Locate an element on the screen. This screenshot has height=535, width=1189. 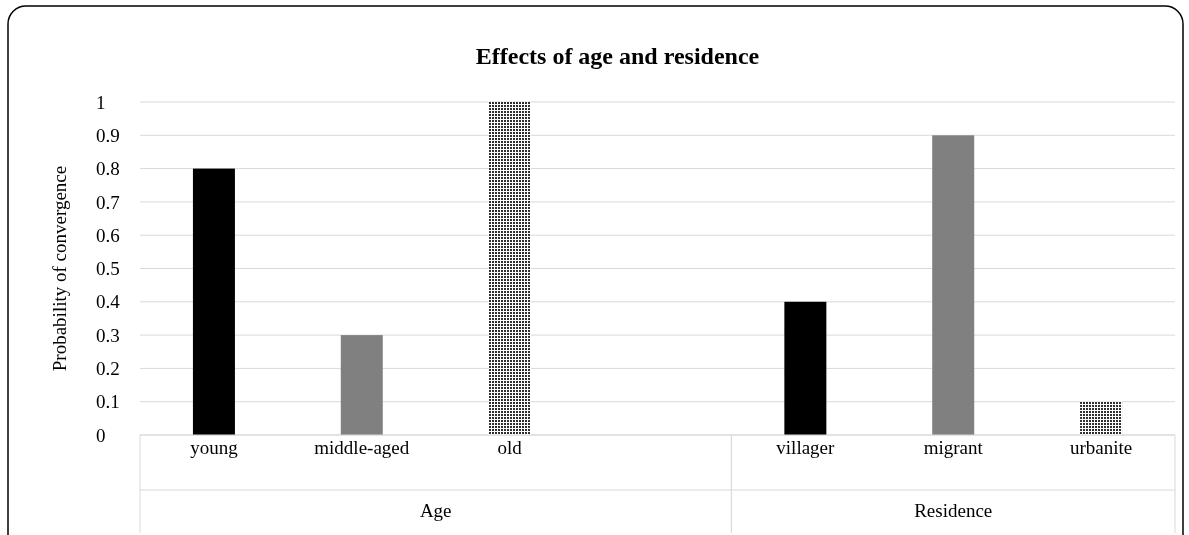
x-tick-label: urbanite is located at coordinates (1101, 447).